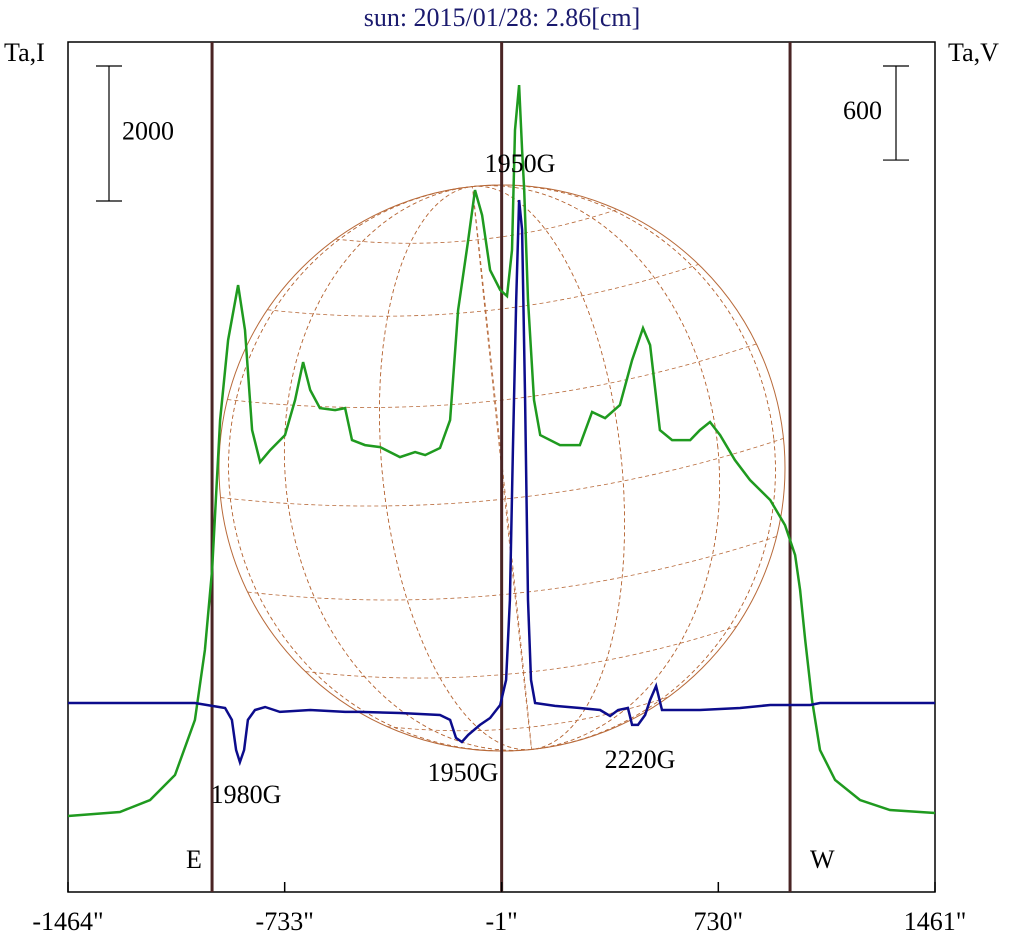 This screenshot has height=941, width=1009. What do you see at coordinates (285, 921) in the screenshot?
I see `x-tick-label: -733"` at bounding box center [285, 921].